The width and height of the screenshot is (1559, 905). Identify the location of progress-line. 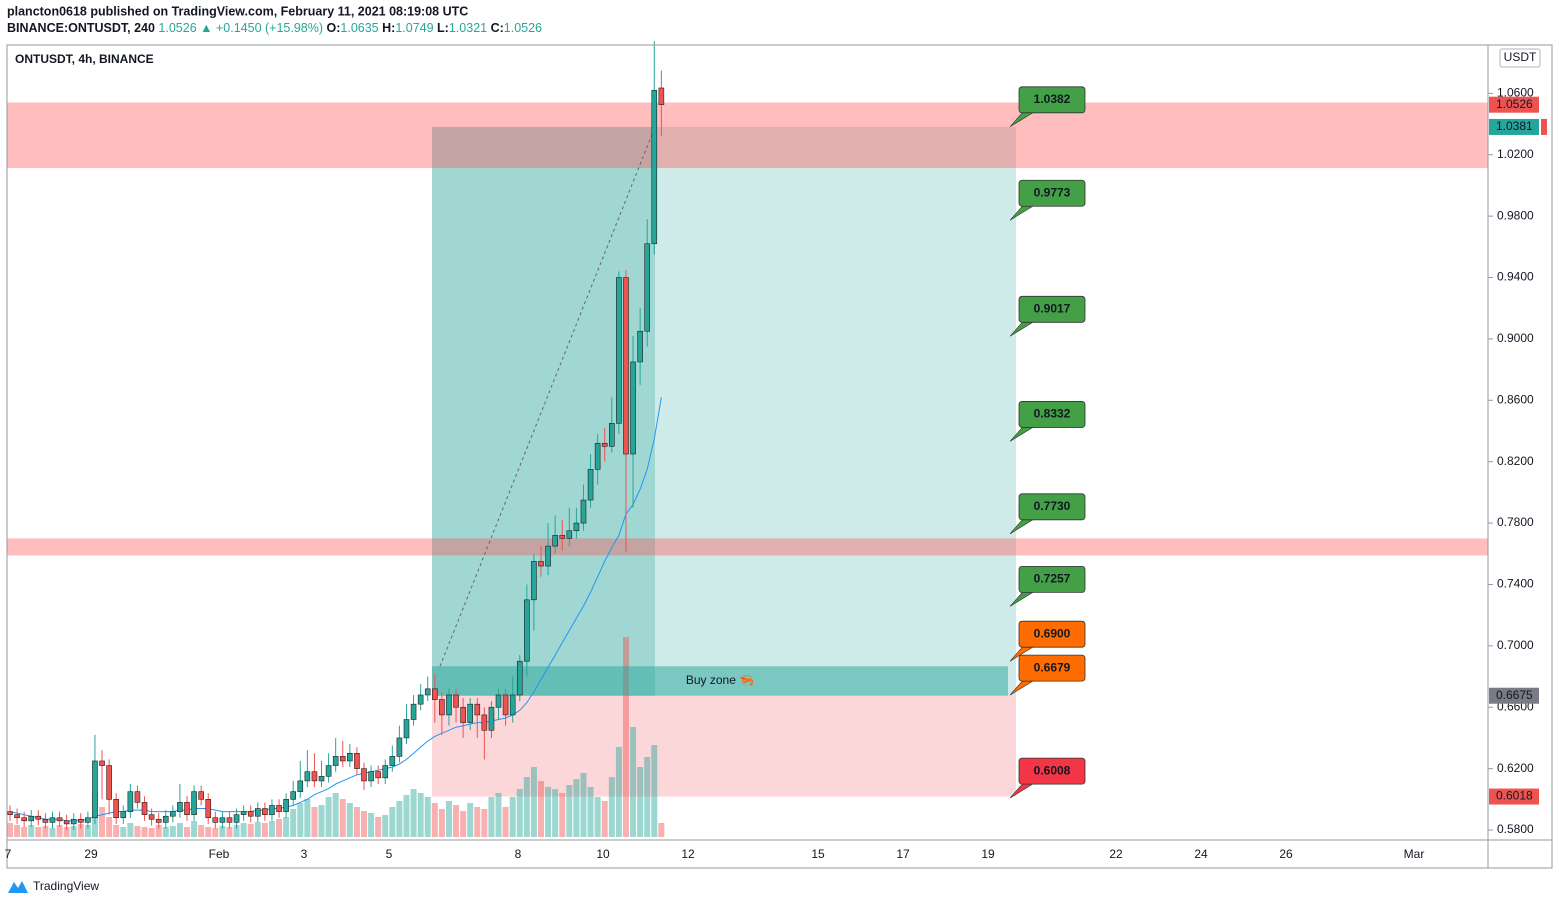
(547, 396).